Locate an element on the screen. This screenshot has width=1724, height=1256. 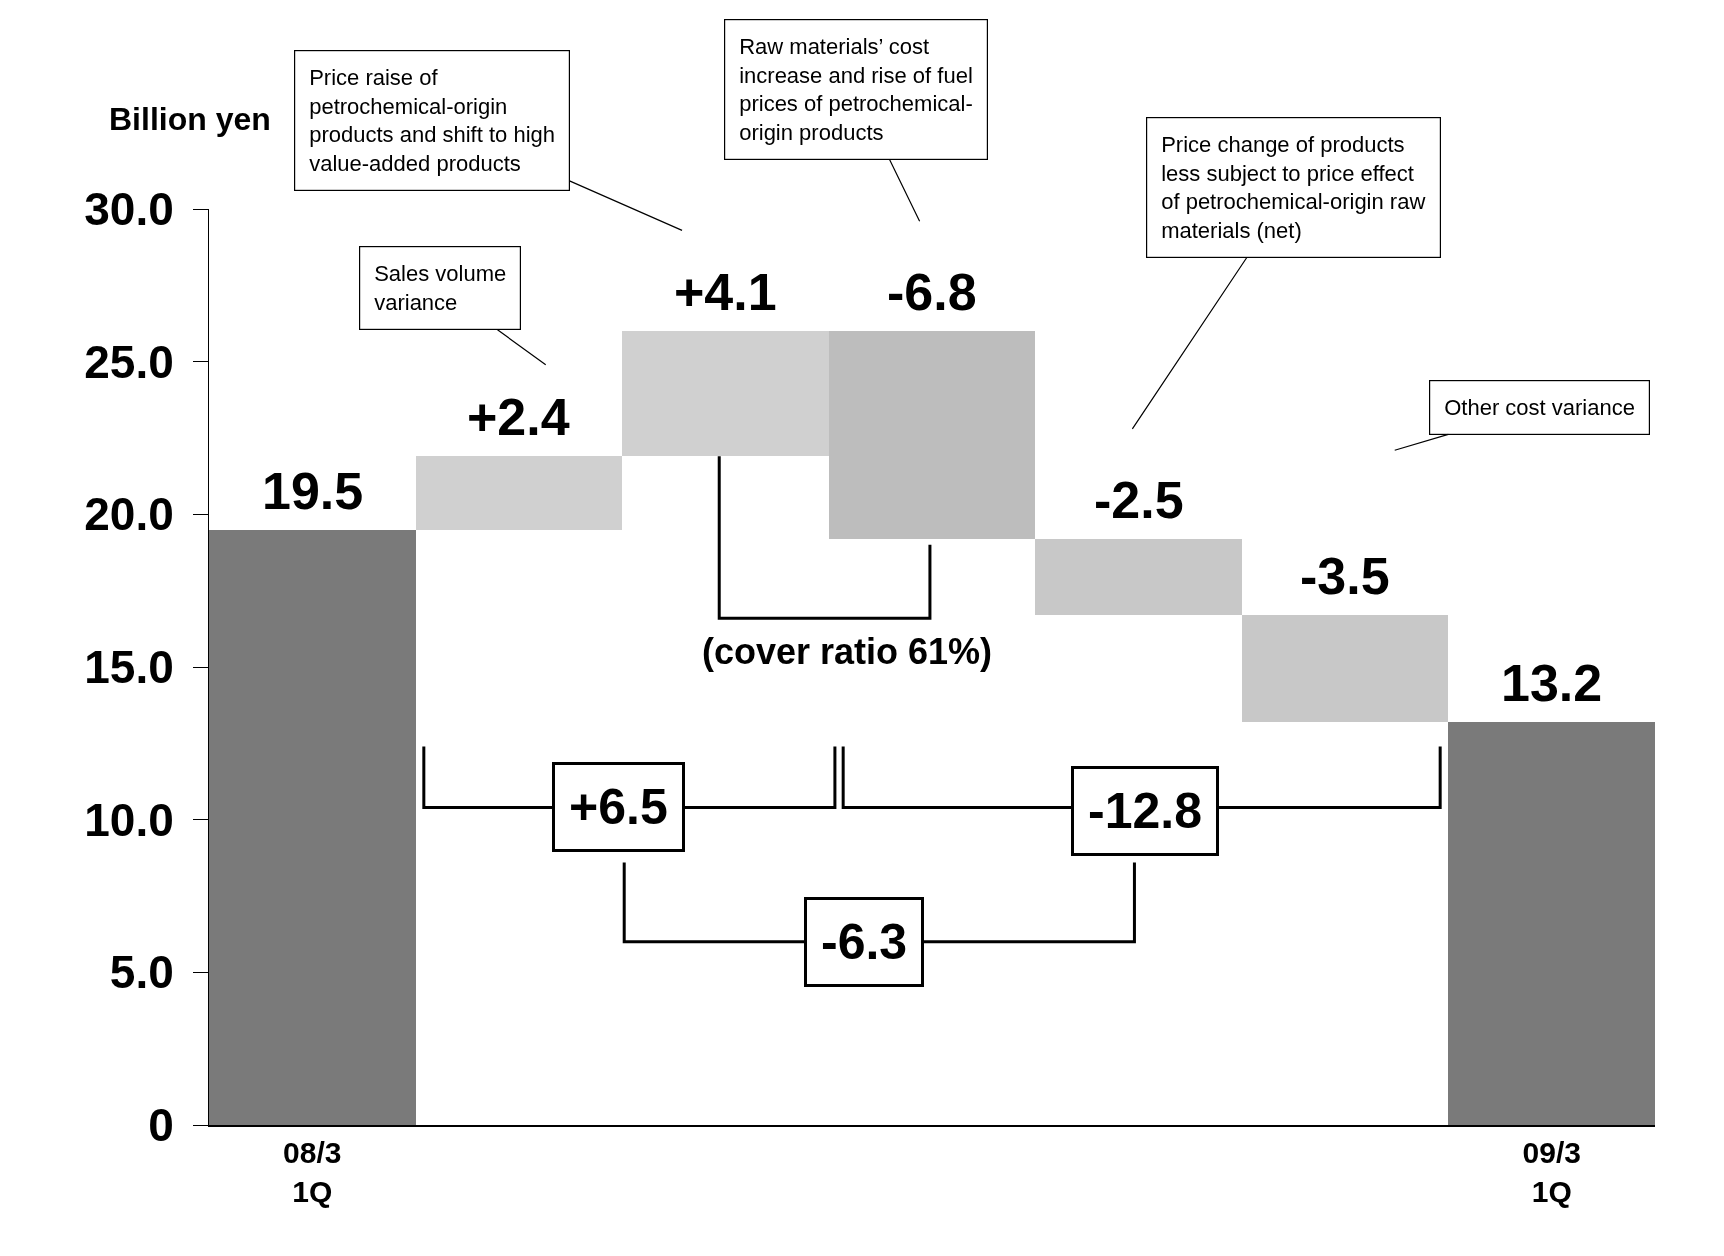
y-tick-label: 5.0 is located at coordinates (141, 972).